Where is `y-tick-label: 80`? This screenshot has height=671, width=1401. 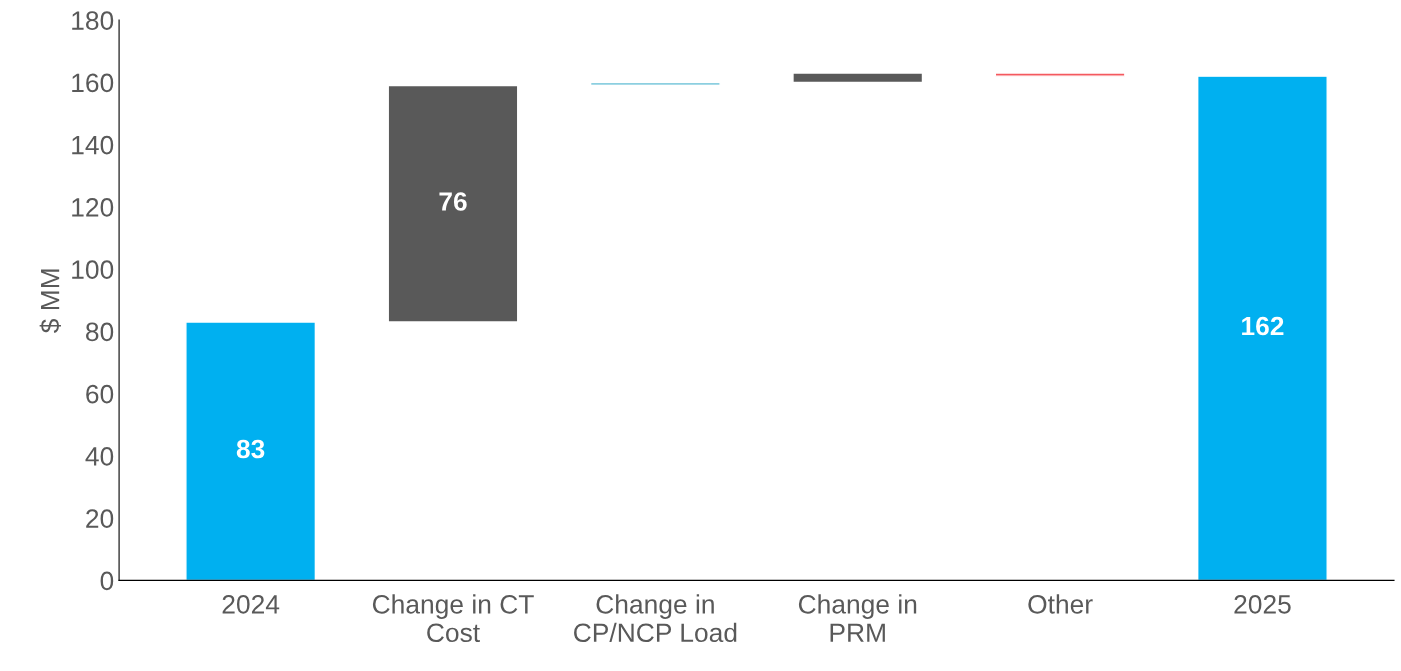 y-tick-label: 80 is located at coordinates (100, 332).